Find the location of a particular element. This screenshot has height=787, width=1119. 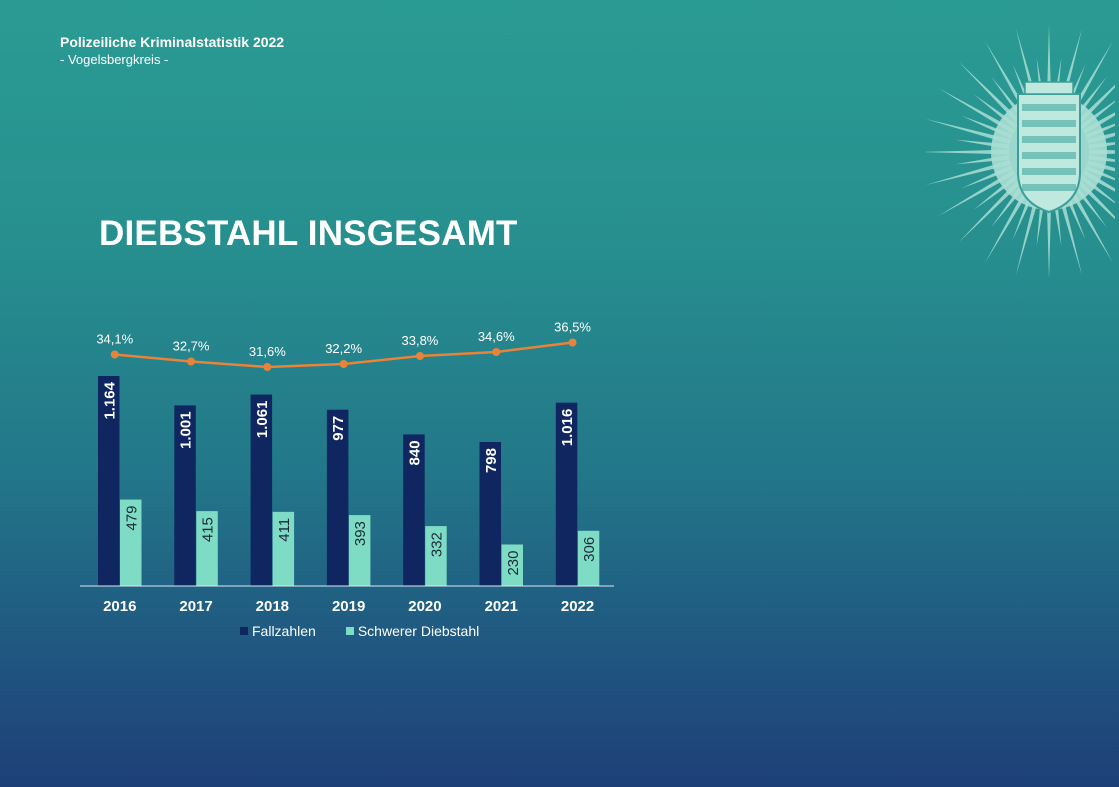

bar-fallzahlen-2017 is located at coordinates (185, 495).